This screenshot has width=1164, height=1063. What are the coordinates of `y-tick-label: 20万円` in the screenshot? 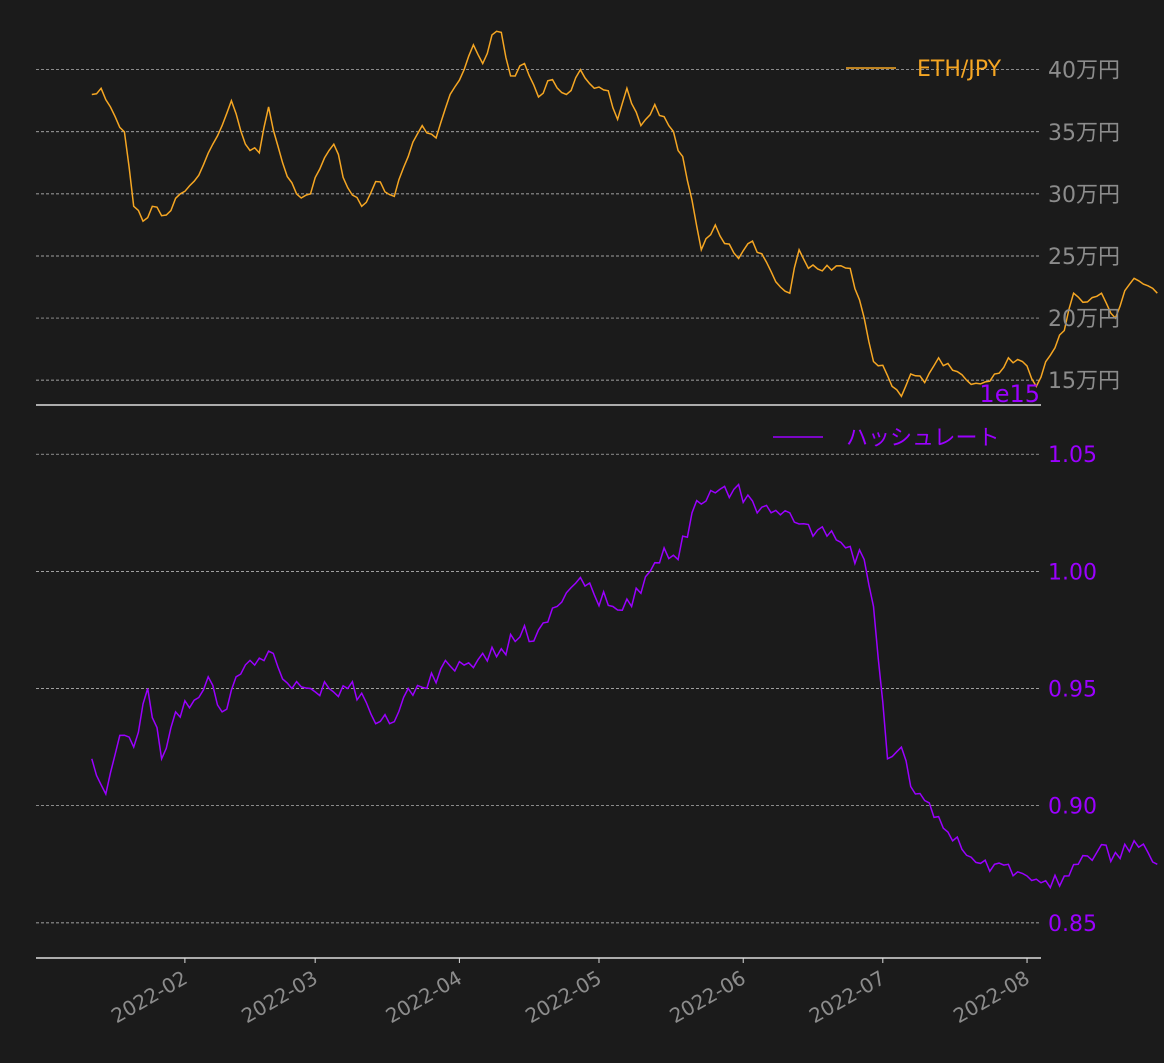 It's located at (1084, 319).